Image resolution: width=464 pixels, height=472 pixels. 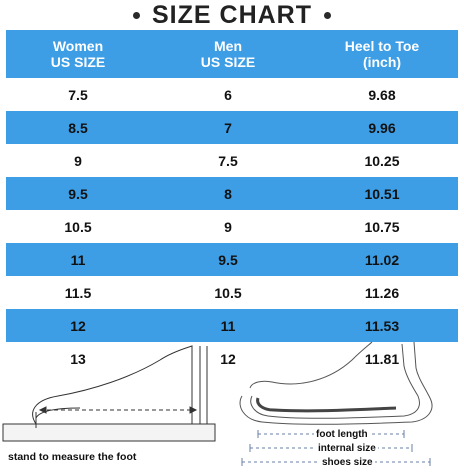 What do you see at coordinates (311, 365) in the screenshot?
I see `foot-top-outline` at bounding box center [311, 365].